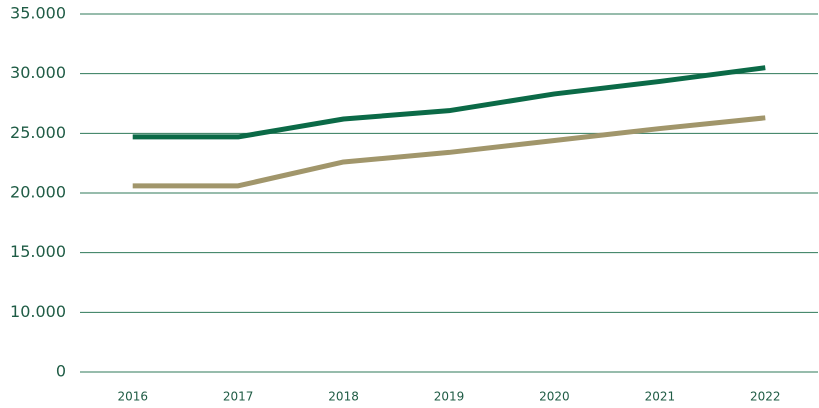  Describe the element at coordinates (238, 397) in the screenshot. I see `x-tick-label: 2017` at that location.